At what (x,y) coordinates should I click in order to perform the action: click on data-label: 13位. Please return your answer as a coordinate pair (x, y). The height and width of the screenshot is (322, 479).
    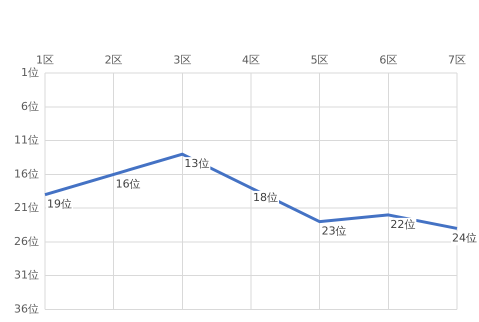
    Looking at the image, I should click on (197, 163).